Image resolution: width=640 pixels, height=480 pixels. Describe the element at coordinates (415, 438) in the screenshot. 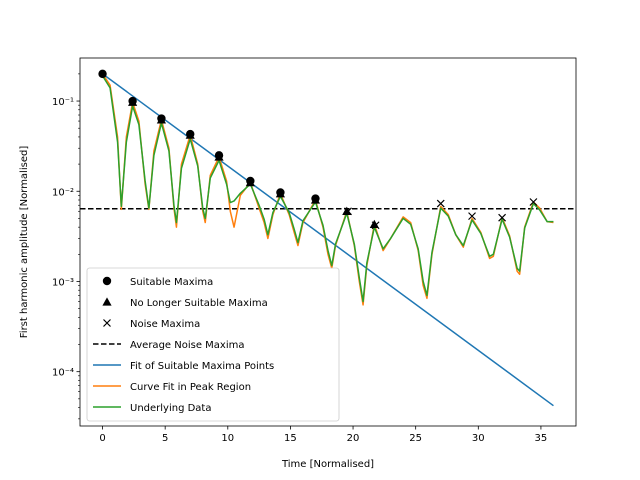

I see `x-tick-label: 25` at that location.